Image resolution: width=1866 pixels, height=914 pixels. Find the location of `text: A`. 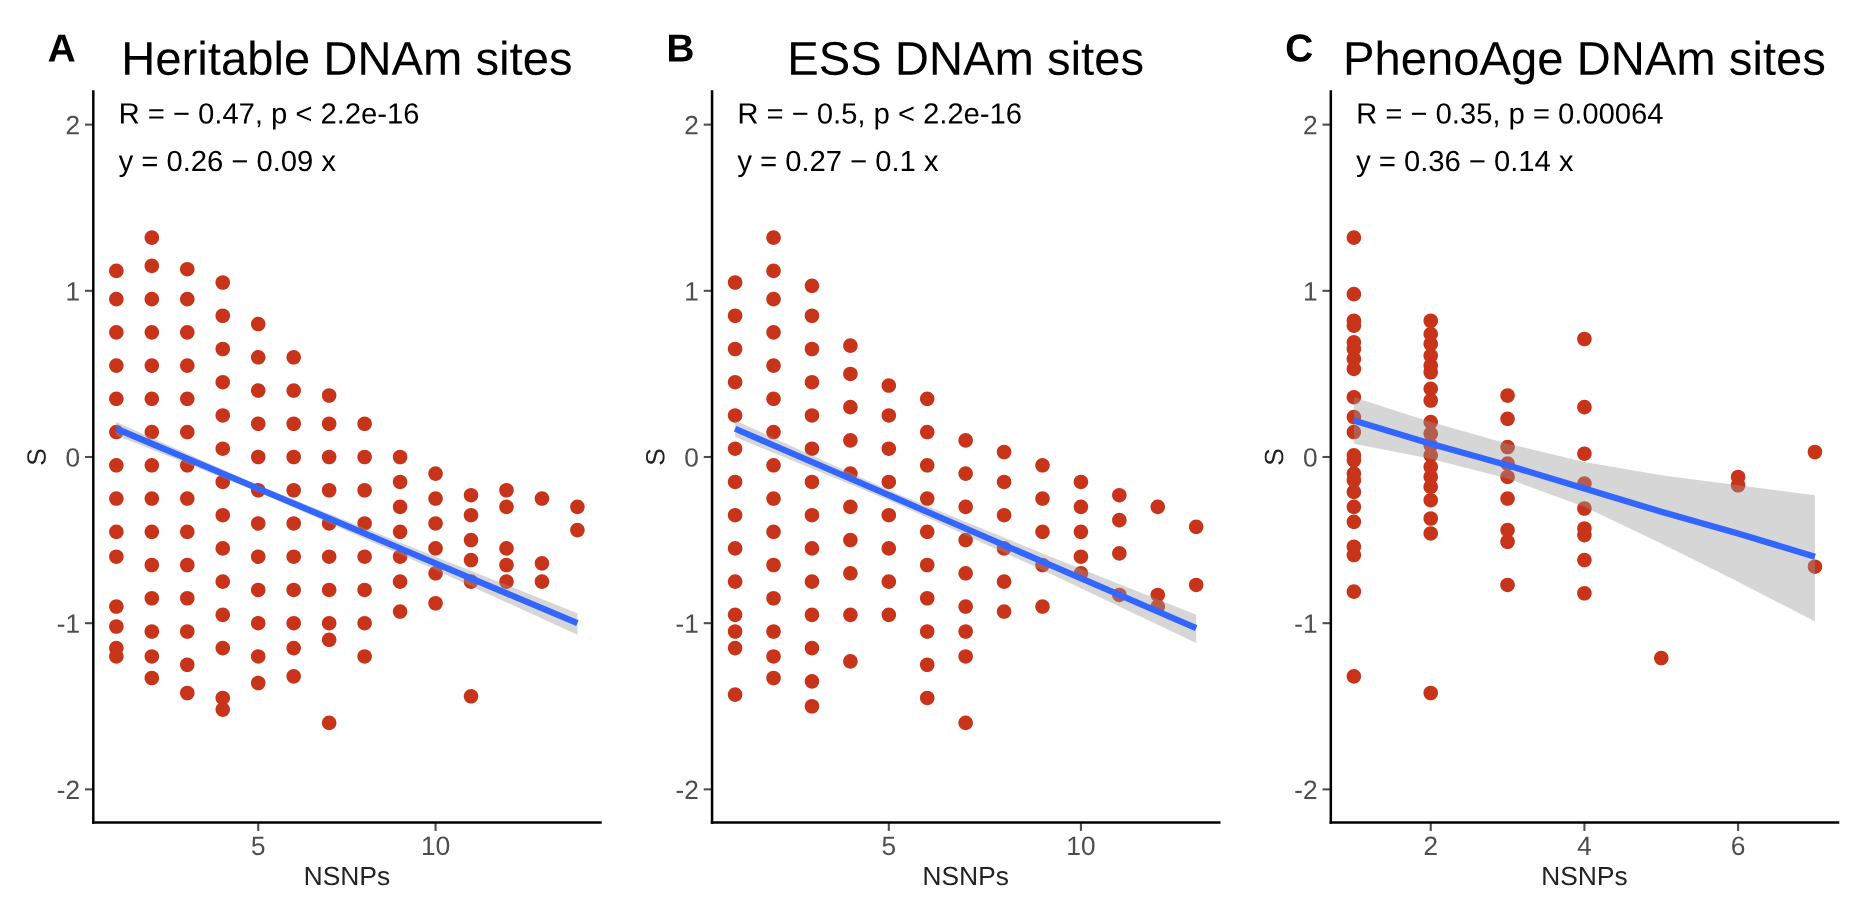

text: A is located at coordinates (61, 48).